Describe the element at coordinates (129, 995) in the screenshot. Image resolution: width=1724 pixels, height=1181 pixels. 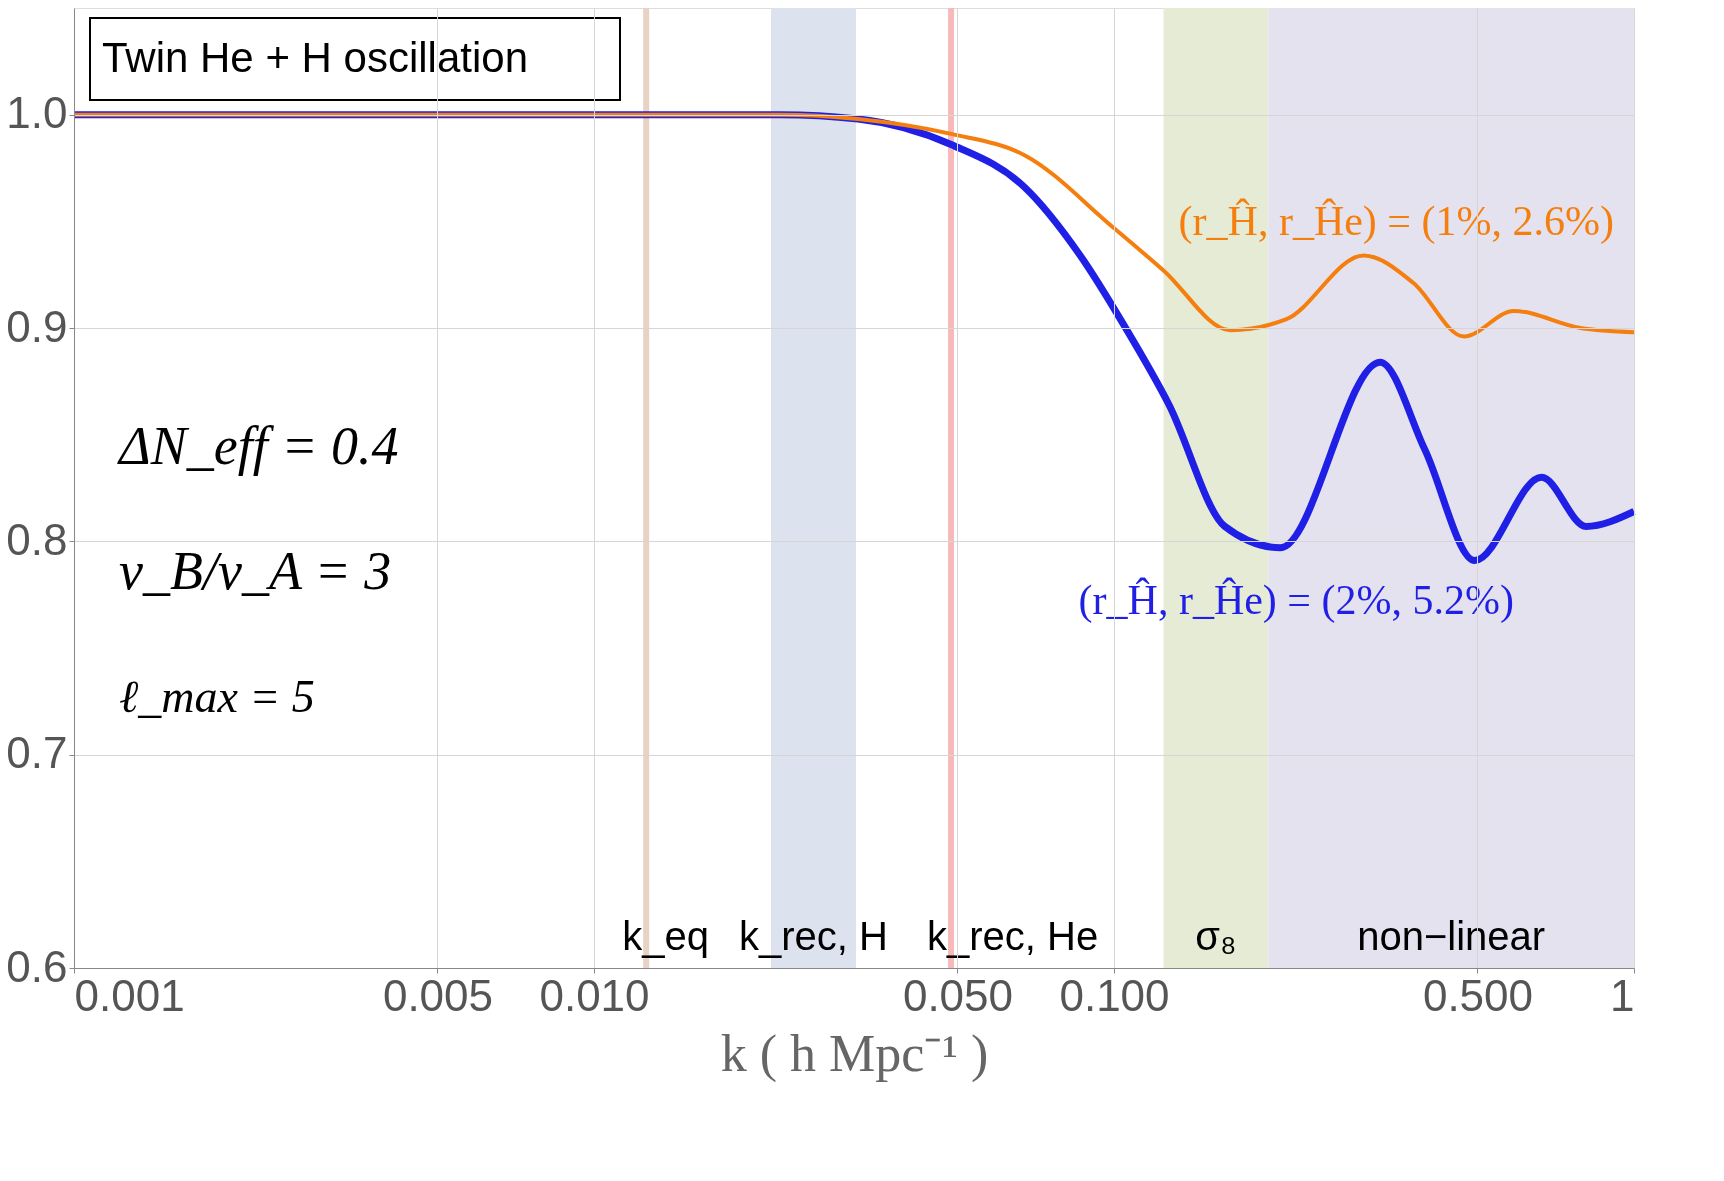
I see `x-tick-label: 0.001` at that location.